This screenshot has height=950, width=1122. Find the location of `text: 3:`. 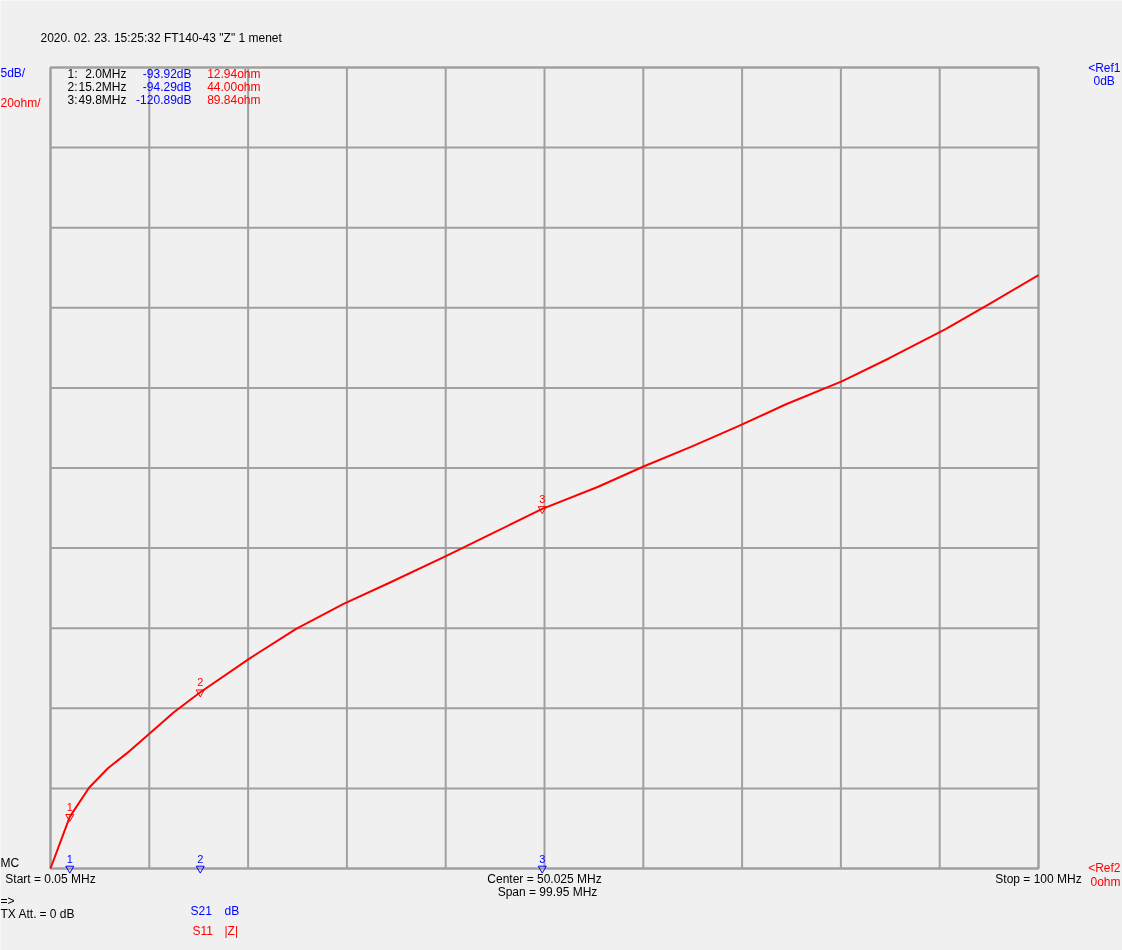

text: 3: is located at coordinates (72, 99).